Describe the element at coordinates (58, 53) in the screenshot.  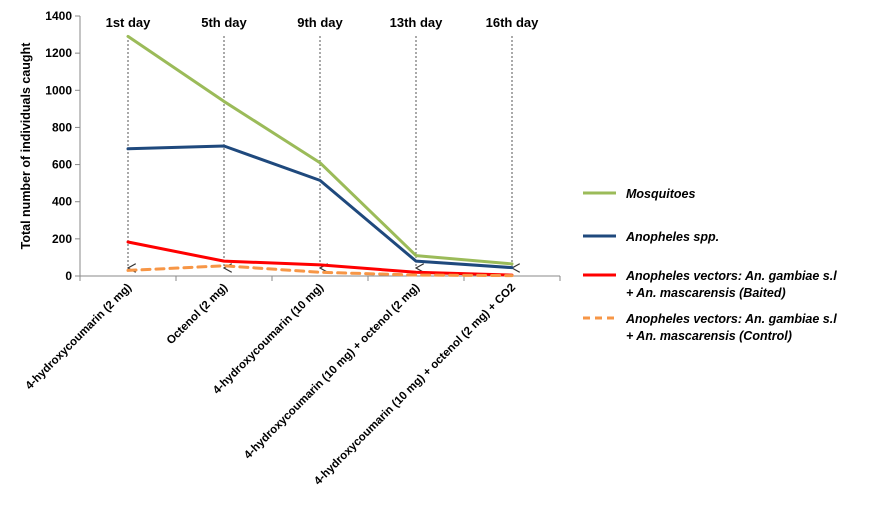
I see `y-tick-label: 1200` at that location.